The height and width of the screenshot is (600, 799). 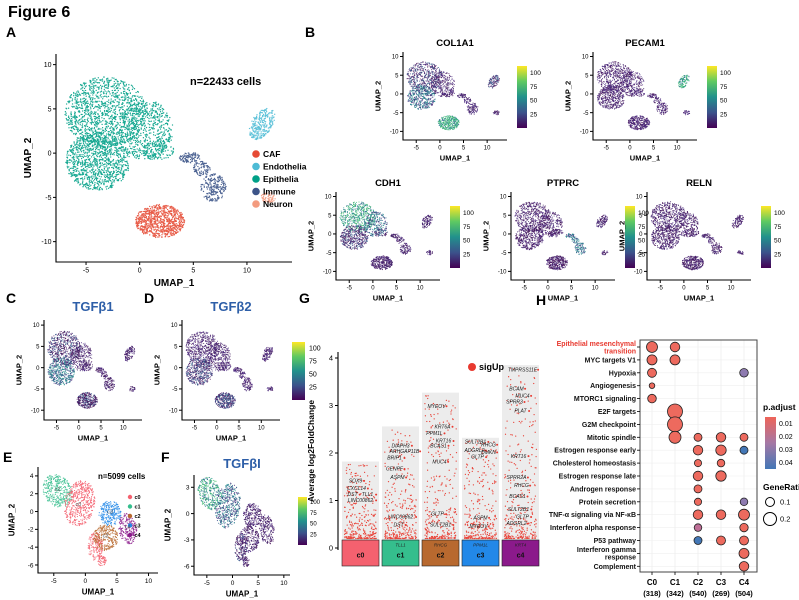 I want to click on svg-text: 1, so click(x=331, y=500).